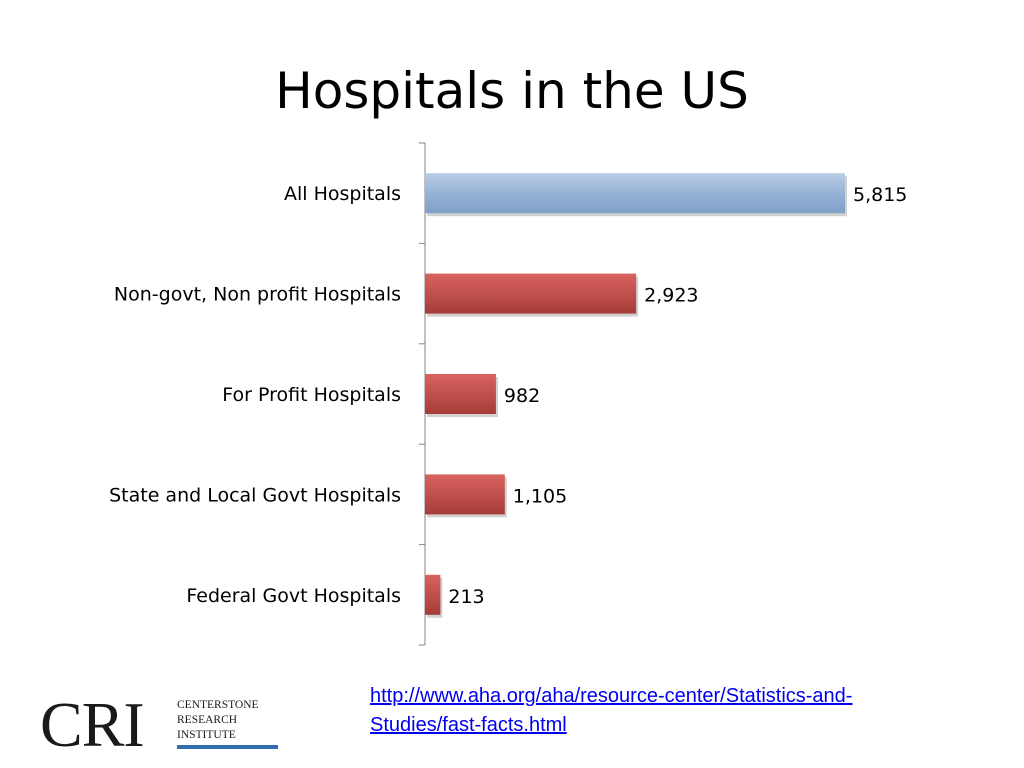 The width and height of the screenshot is (1024, 768). What do you see at coordinates (257, 295) in the screenshot?
I see `category-label: Non-govt, Non profit Hospitals` at bounding box center [257, 295].